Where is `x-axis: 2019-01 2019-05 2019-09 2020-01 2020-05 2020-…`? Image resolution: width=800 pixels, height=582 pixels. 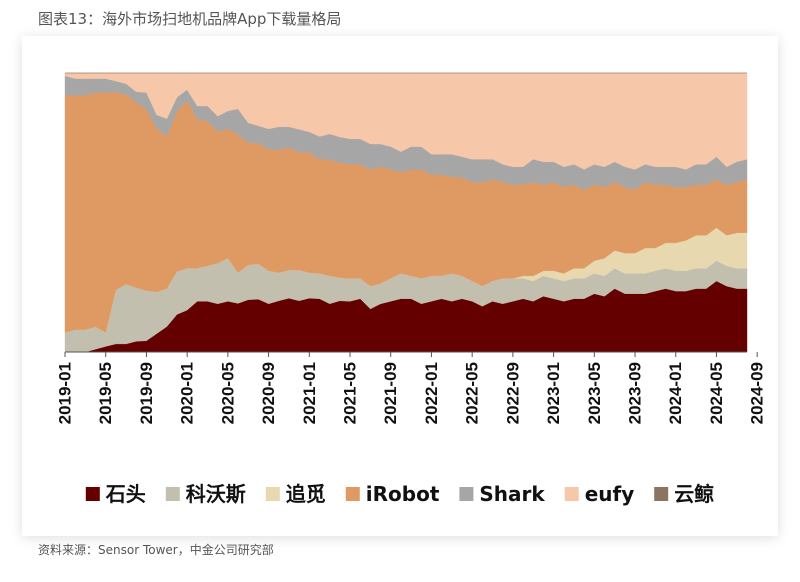
x-axis: 2019-01 2019-05 2019-09 2020-01 2020-05 2020-… is located at coordinates (411, 387).